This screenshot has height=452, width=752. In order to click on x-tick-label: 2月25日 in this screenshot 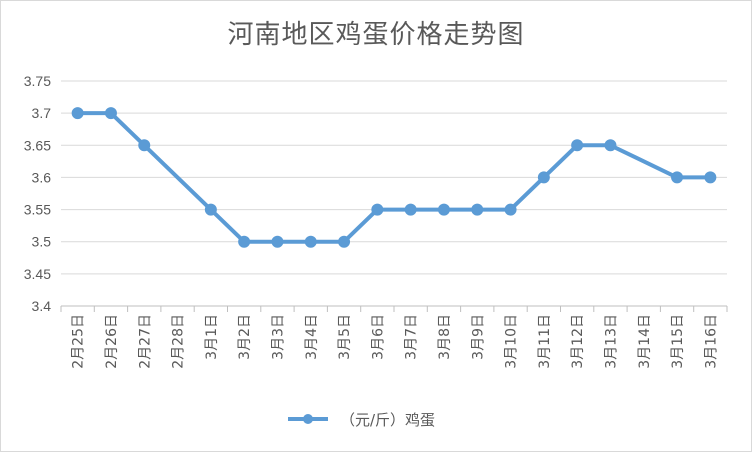, I will do `click(79, 341)`.